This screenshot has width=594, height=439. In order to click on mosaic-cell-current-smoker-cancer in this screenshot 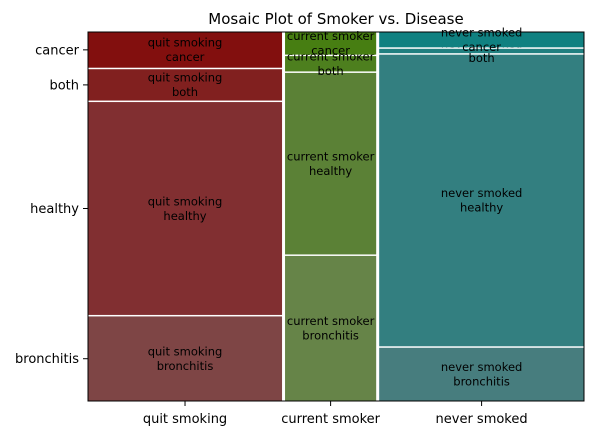, I will do `click(331, 43)`.